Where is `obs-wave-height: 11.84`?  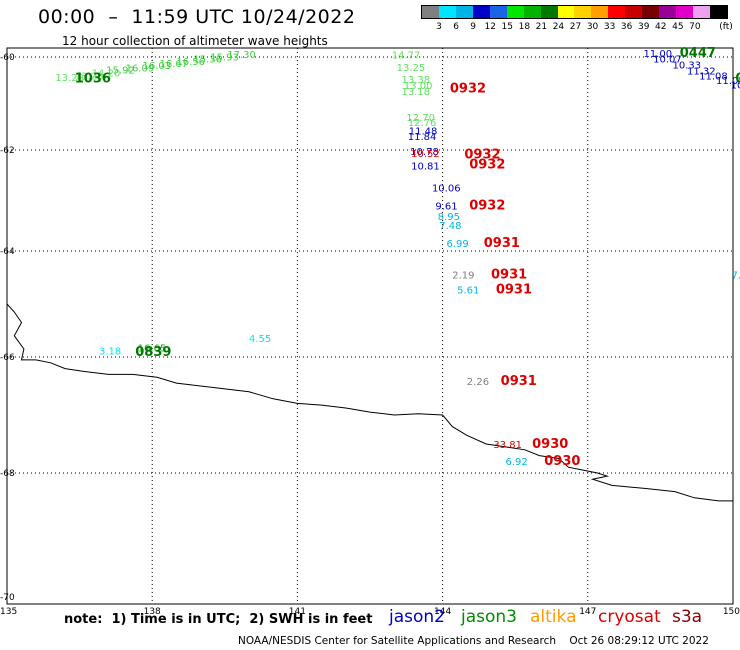
obs-wave-height: 11.84 is located at coordinates (422, 137).